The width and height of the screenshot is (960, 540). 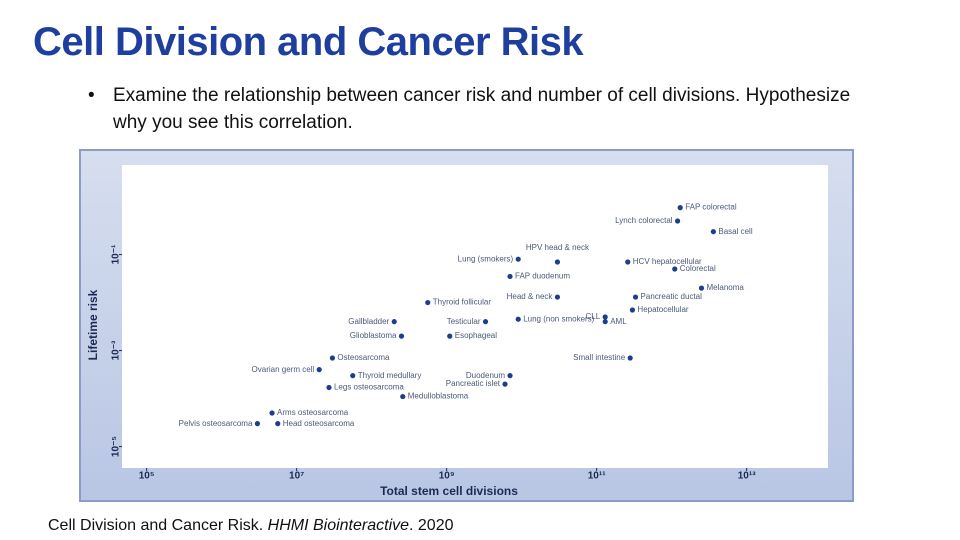 What do you see at coordinates (711, 207) in the screenshot?
I see `point-label: FAP colorectal` at bounding box center [711, 207].